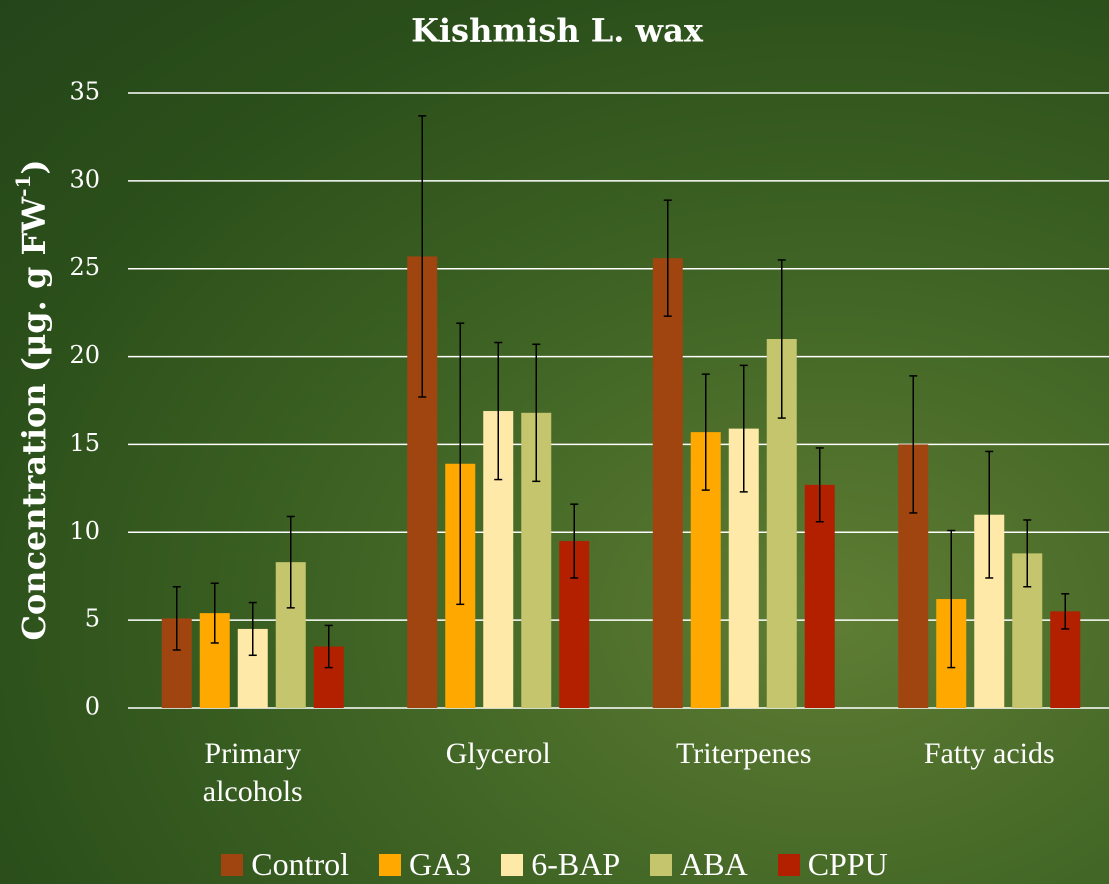 The width and height of the screenshot is (1109, 884). Describe the element at coordinates (440, 864) in the screenshot. I see `legend-label: GA3` at that location.